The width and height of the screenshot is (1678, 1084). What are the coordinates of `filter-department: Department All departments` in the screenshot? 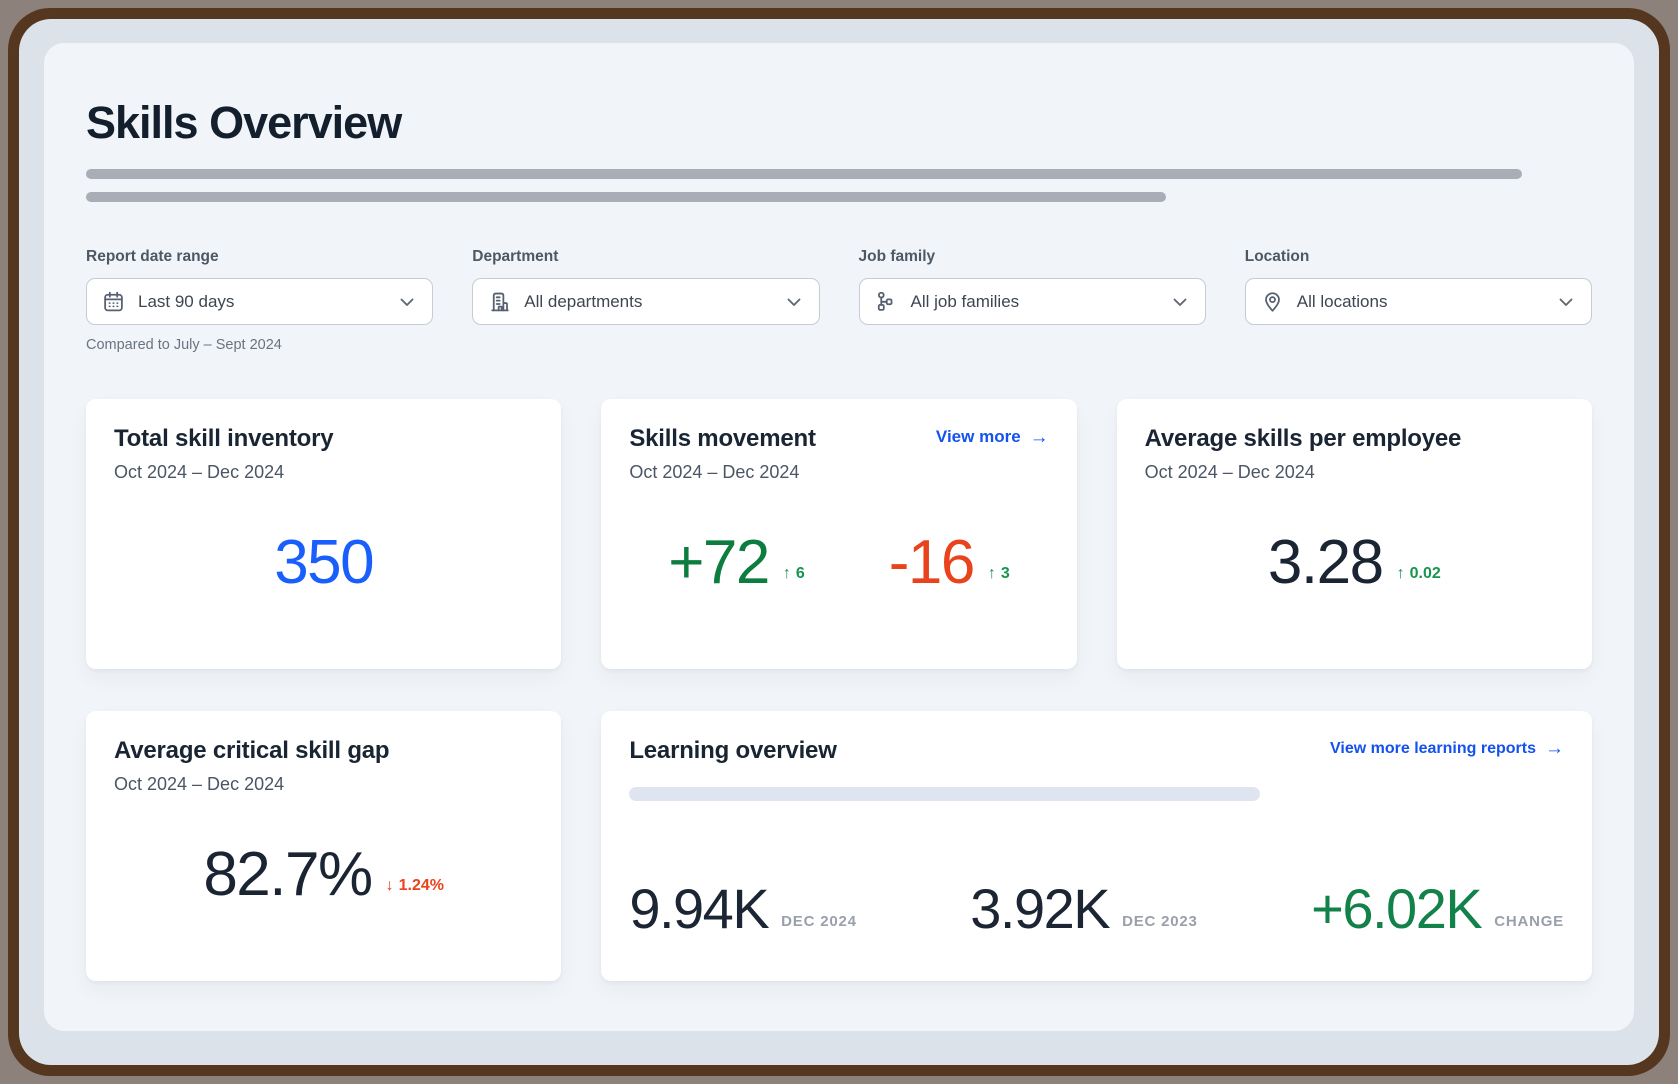 It's located at (646, 300).